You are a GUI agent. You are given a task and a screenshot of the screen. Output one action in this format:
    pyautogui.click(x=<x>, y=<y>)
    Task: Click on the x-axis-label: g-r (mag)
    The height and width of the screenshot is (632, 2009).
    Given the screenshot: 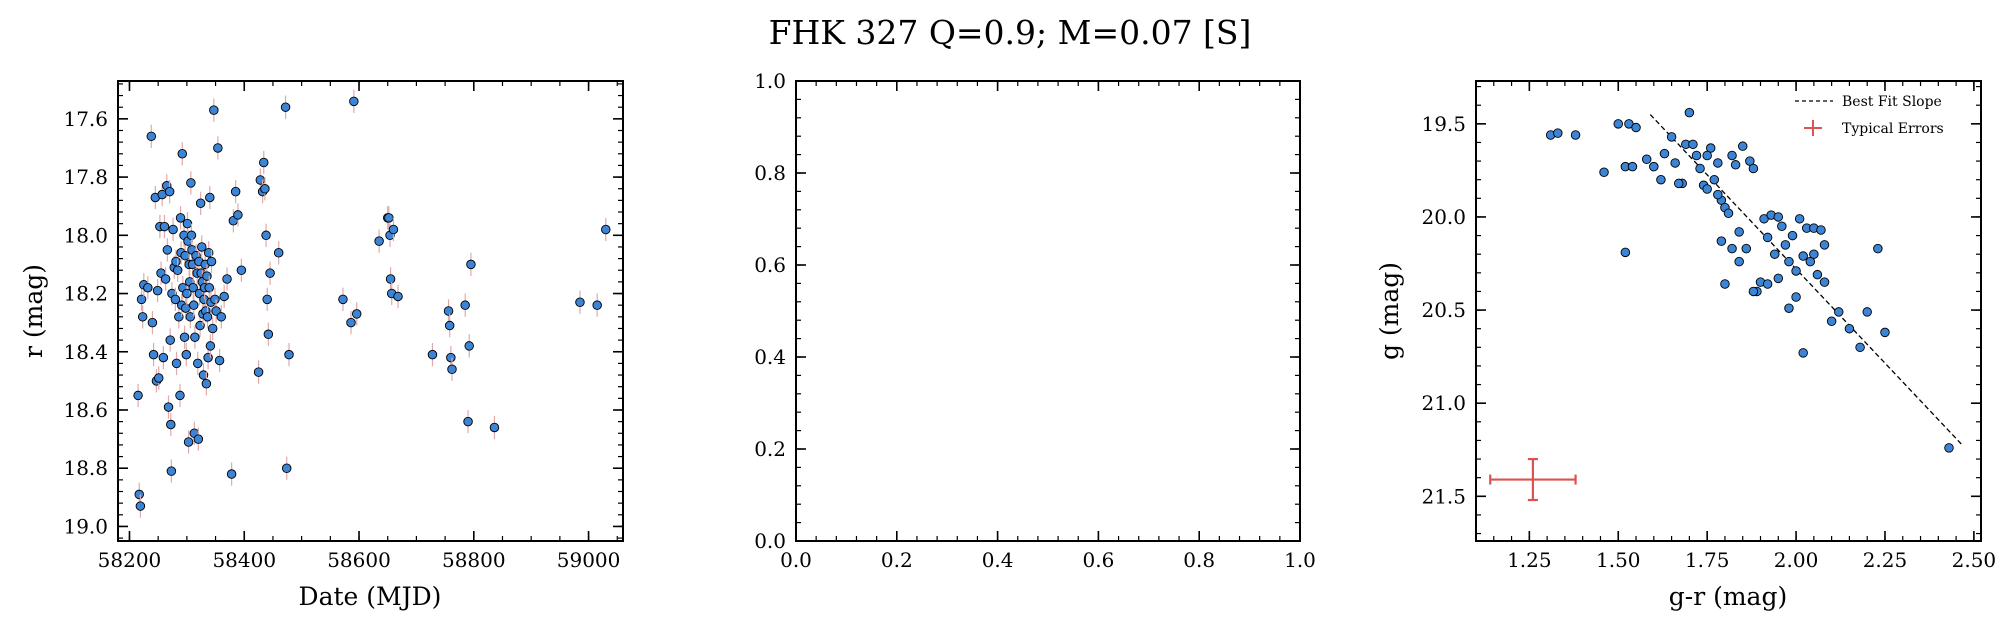 What is the action you would take?
    pyautogui.click(x=1728, y=596)
    